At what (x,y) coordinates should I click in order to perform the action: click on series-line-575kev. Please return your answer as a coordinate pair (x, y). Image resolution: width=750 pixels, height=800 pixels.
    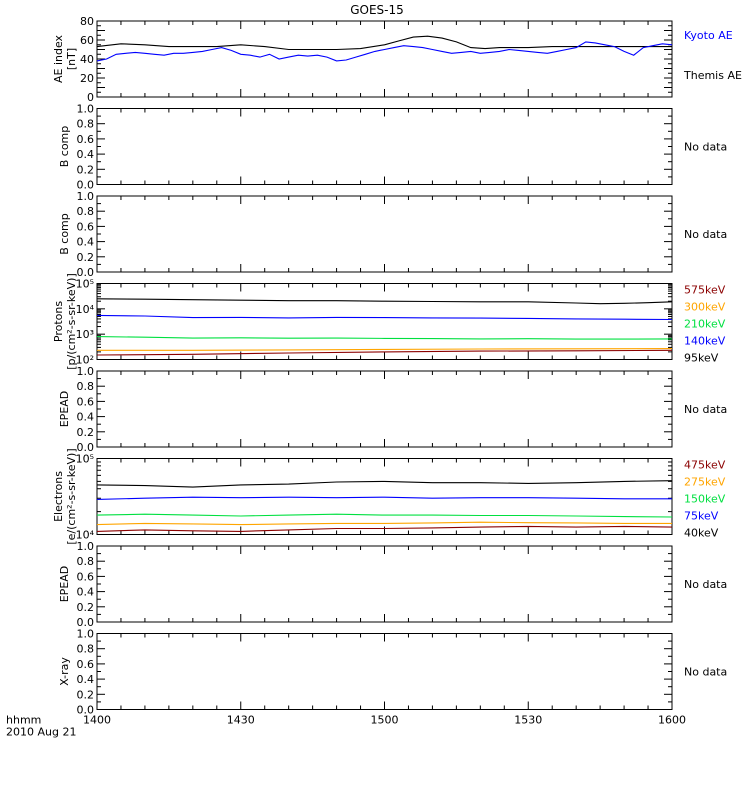
    Looking at the image, I should click on (384, 352).